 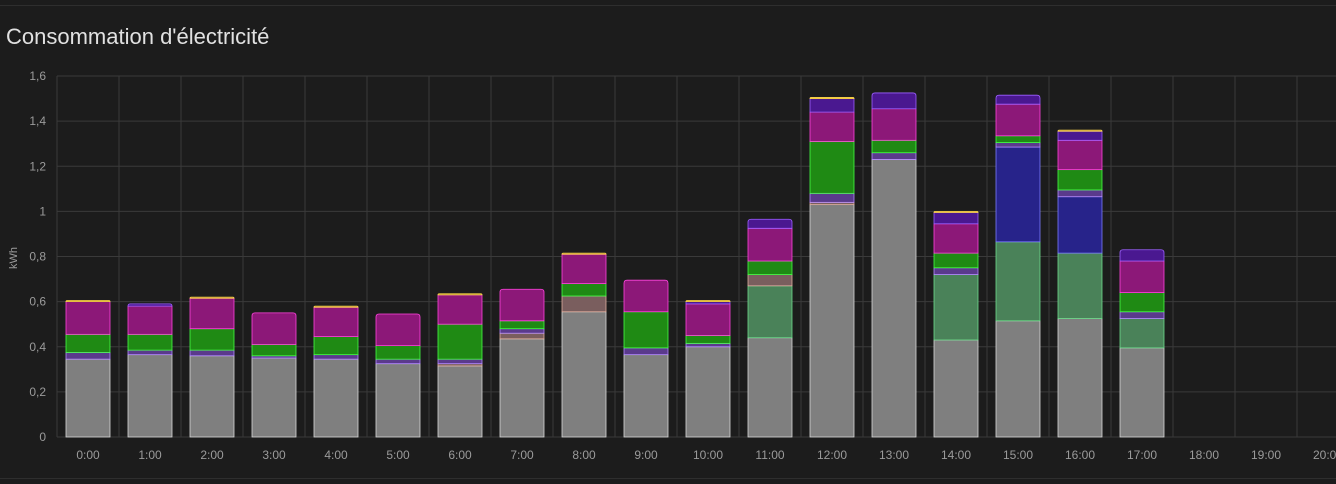 I want to click on x-tick-label: 16:00, so click(x=1080, y=455).